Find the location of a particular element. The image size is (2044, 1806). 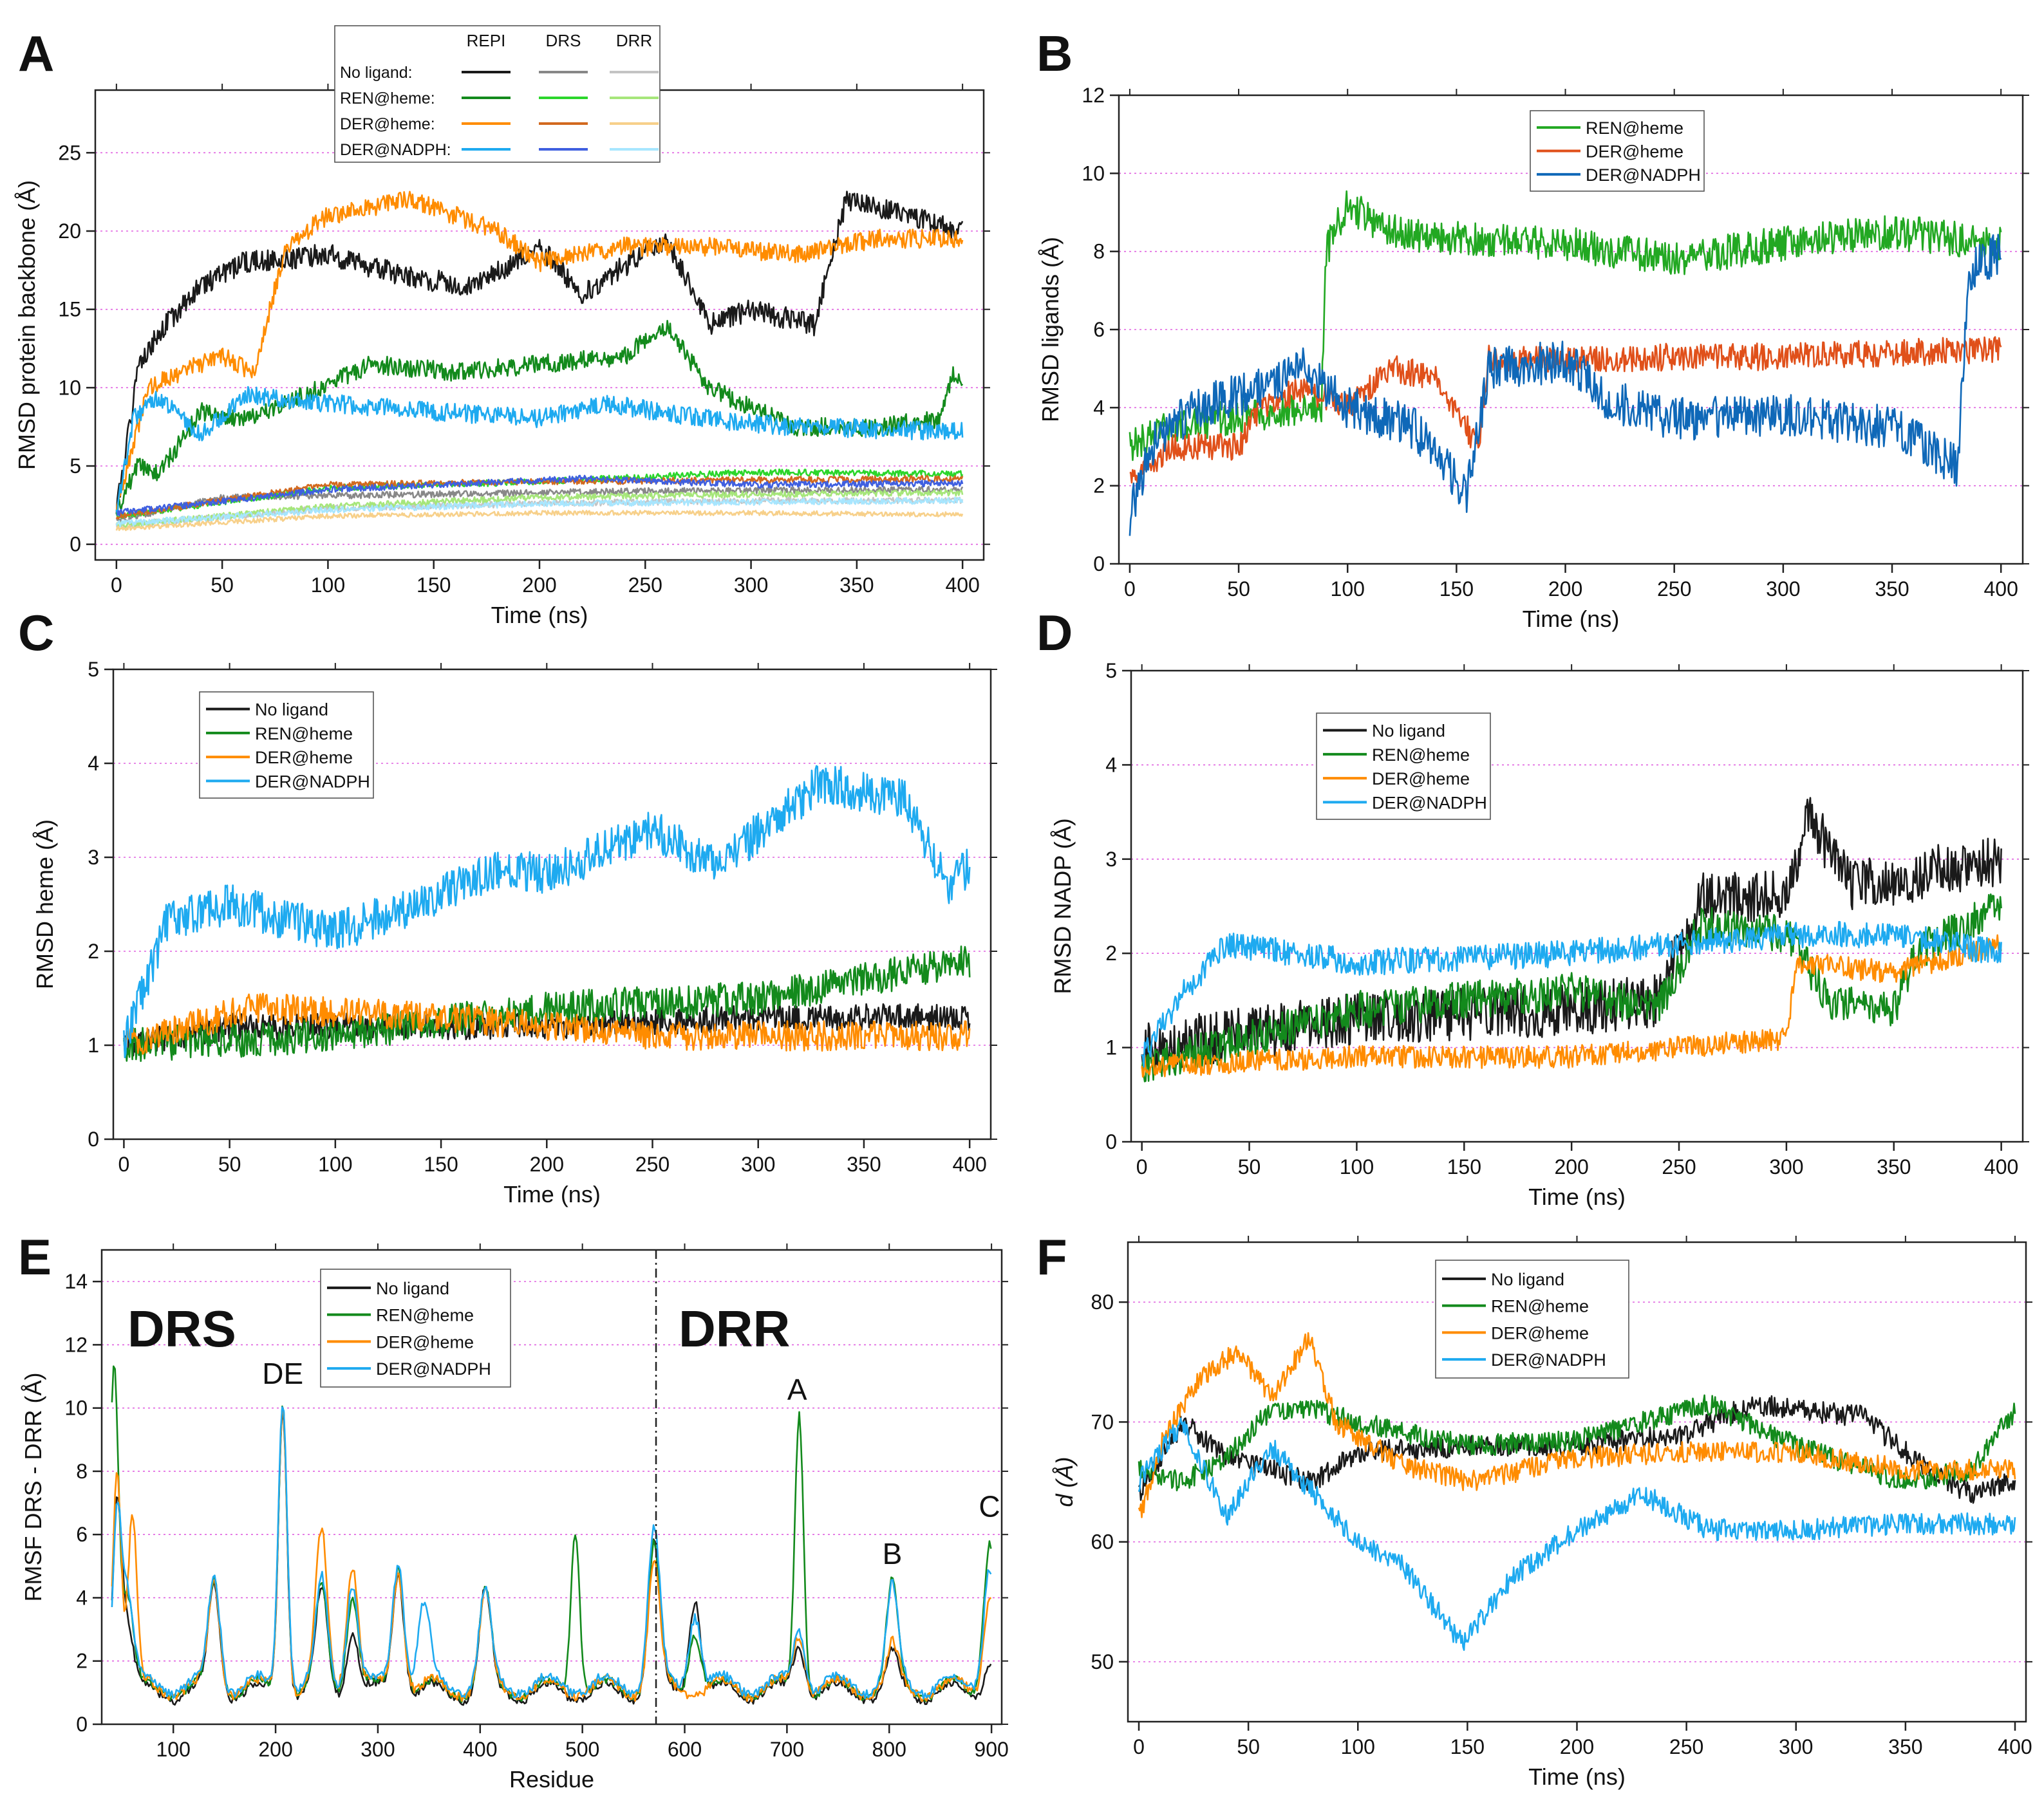

series-line-der-nadph-drs is located at coordinates (540, 495).